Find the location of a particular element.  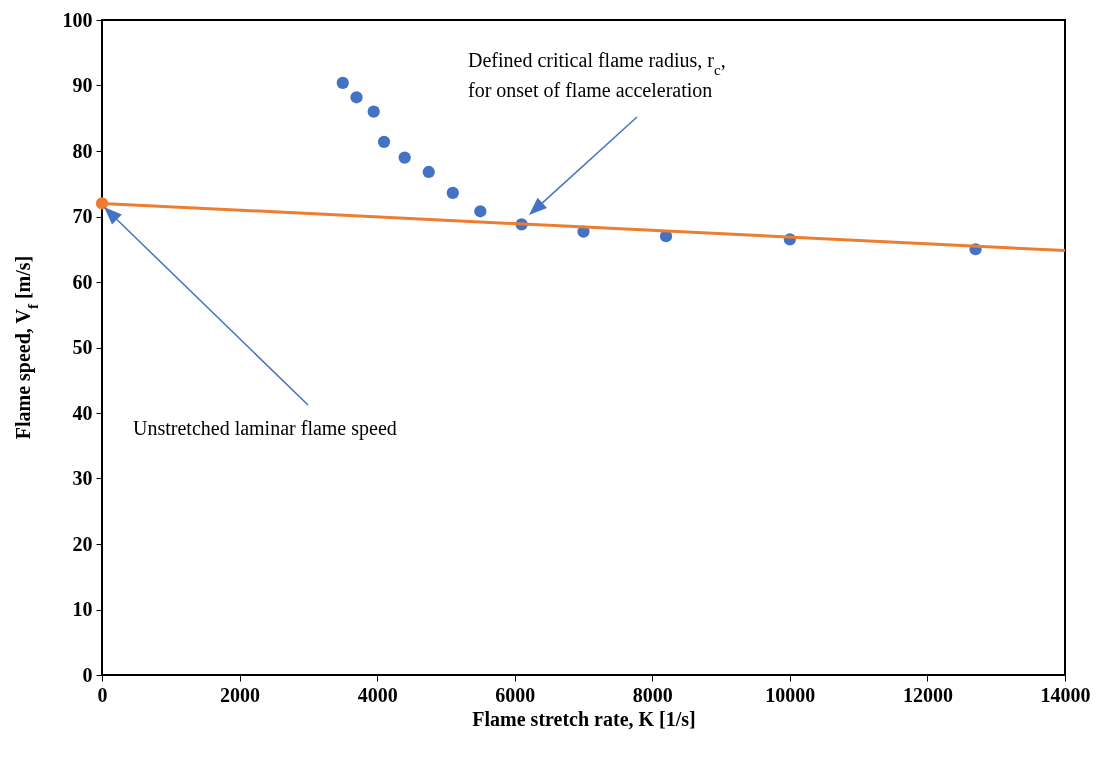

x-tick-label: 0 is located at coordinates (102, 694).